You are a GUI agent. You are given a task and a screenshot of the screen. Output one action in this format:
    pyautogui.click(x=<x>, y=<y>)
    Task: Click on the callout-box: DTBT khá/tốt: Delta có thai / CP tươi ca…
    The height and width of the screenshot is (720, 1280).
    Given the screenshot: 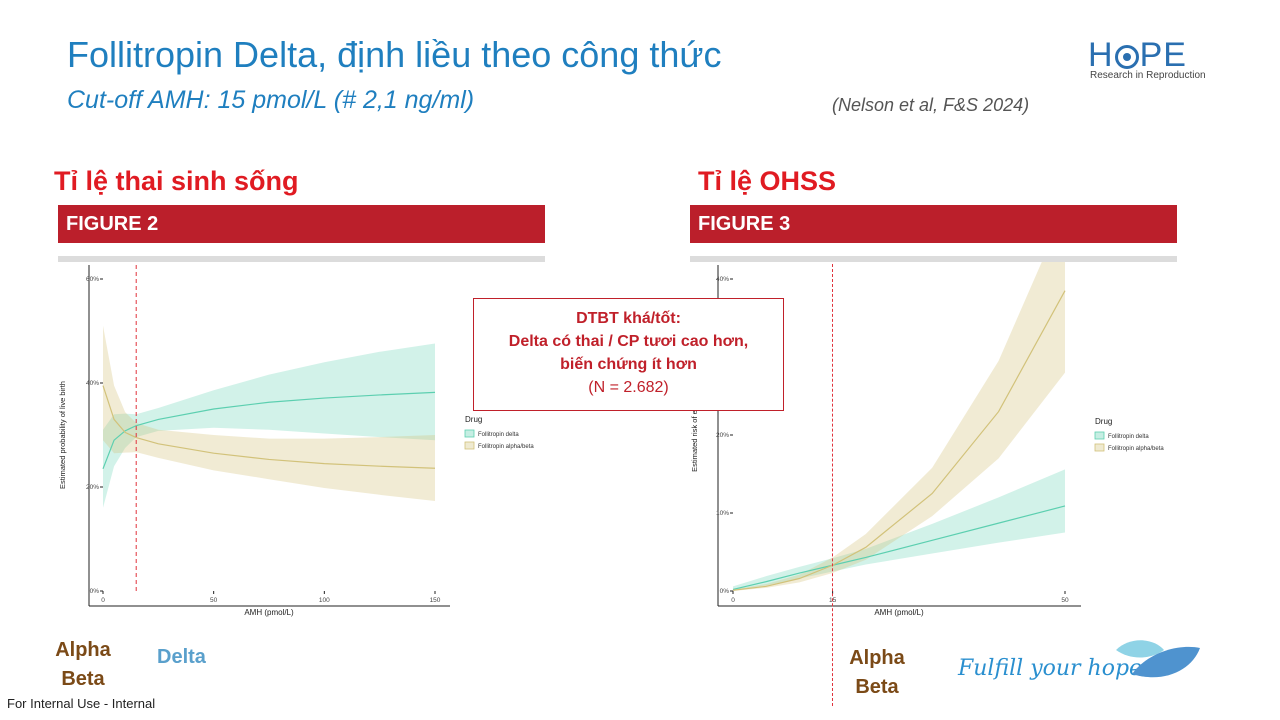 What is the action you would take?
    pyautogui.click(x=628, y=354)
    